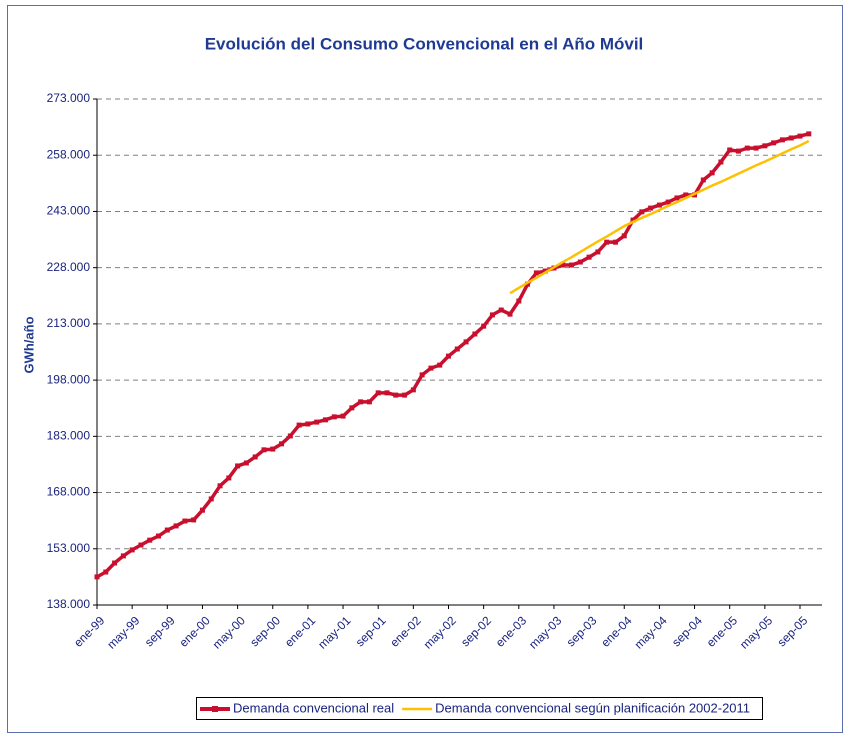  What do you see at coordinates (28, 344) in the screenshot?
I see `y-axis-label: GWh/año` at bounding box center [28, 344].